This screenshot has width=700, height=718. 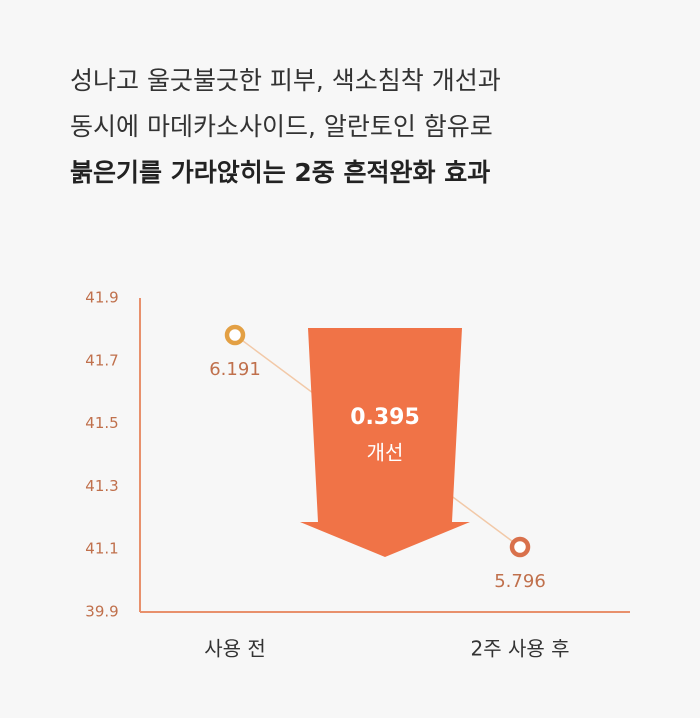 What do you see at coordinates (101, 360) in the screenshot?
I see `y-tick-label: 41.7` at bounding box center [101, 360].